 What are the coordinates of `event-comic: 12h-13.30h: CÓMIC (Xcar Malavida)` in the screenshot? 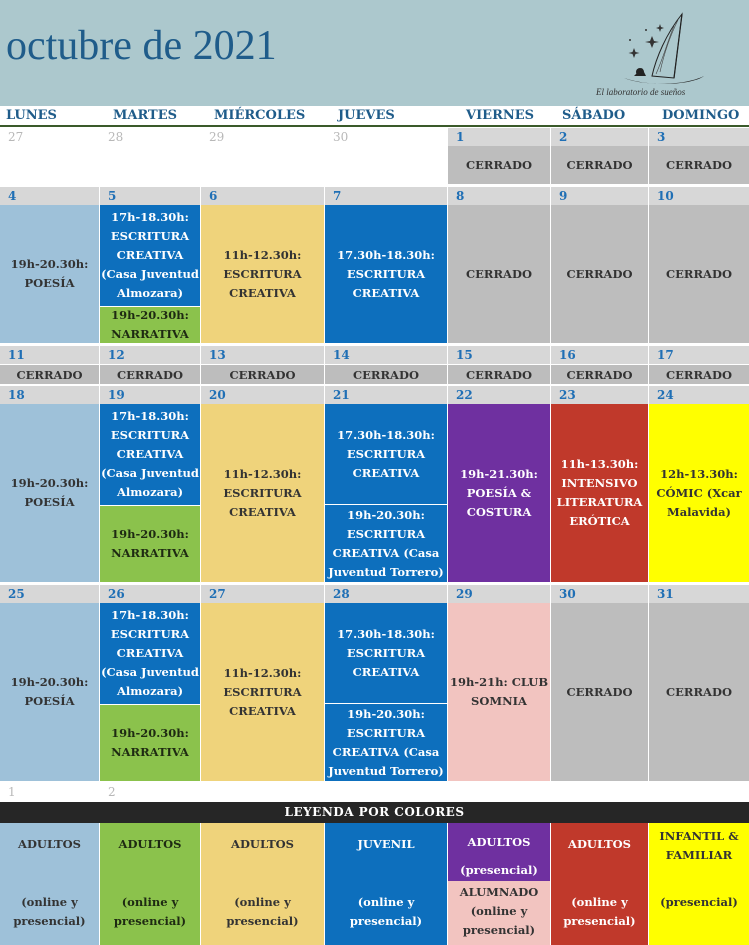 It's located at (699, 493).